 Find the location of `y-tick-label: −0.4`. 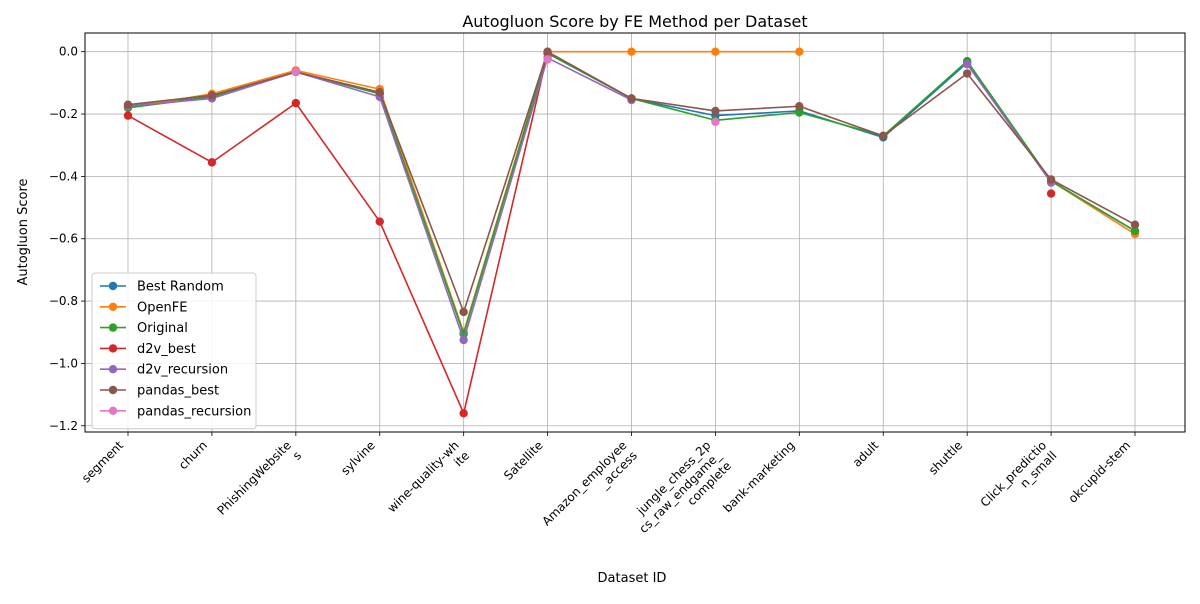

y-tick-label: −0.4 is located at coordinates (63, 176).